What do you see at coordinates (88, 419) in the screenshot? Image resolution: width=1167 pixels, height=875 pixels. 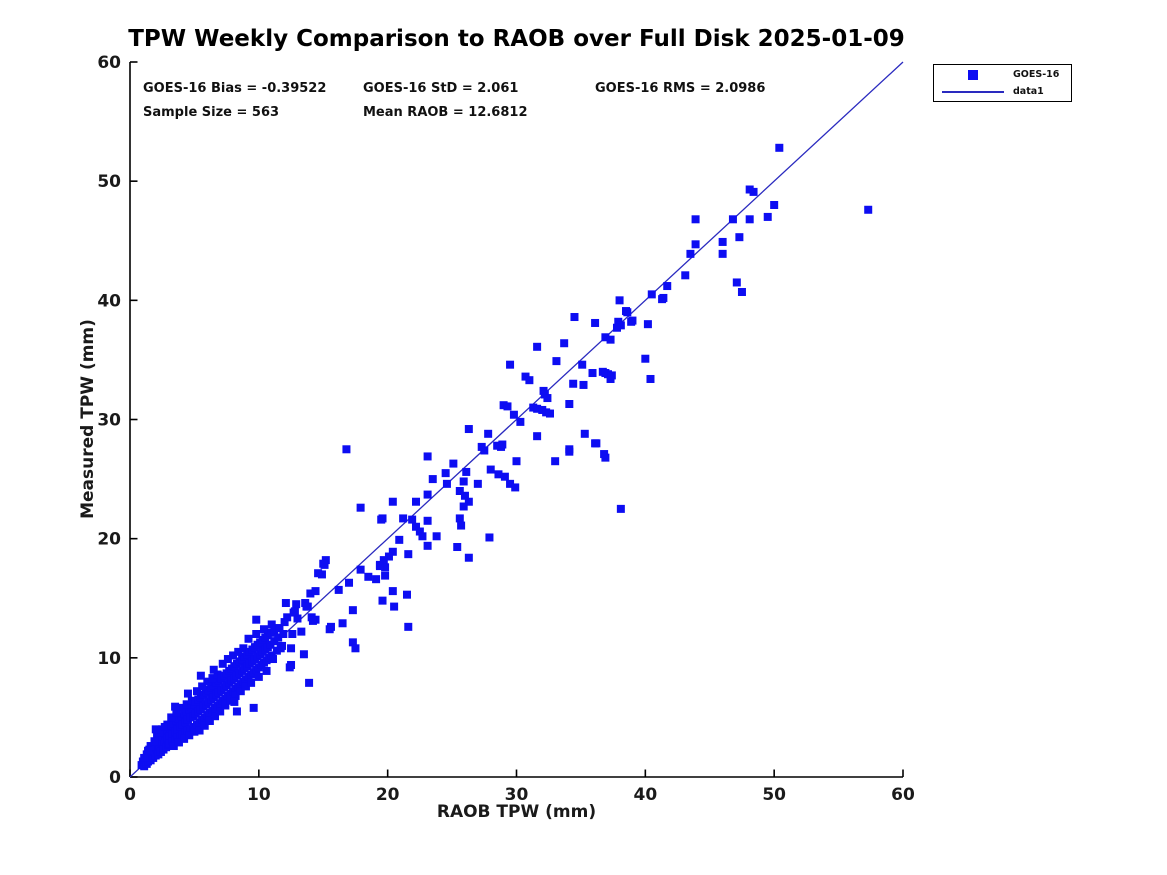 I see `y-axis-label: Measured TPW (mm)` at bounding box center [88, 419].